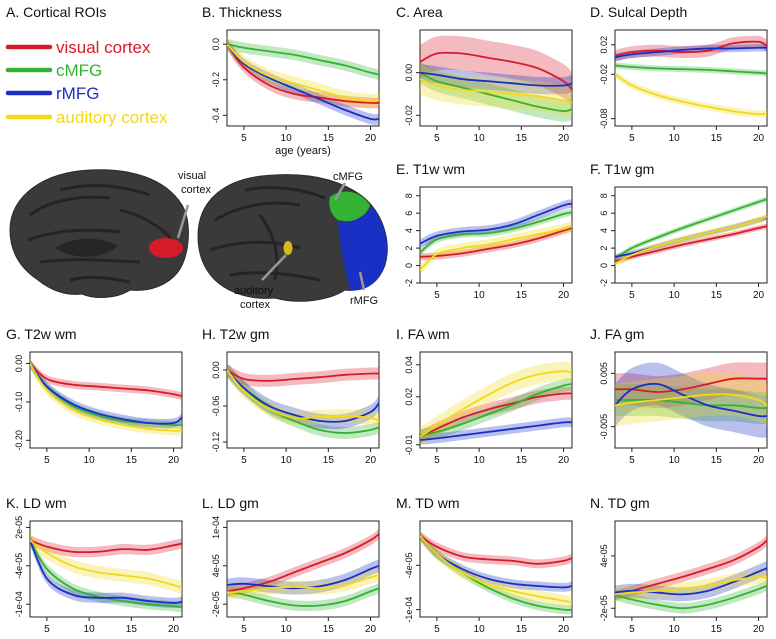  I want to click on y-tick-label: -2, so click(409, 283).